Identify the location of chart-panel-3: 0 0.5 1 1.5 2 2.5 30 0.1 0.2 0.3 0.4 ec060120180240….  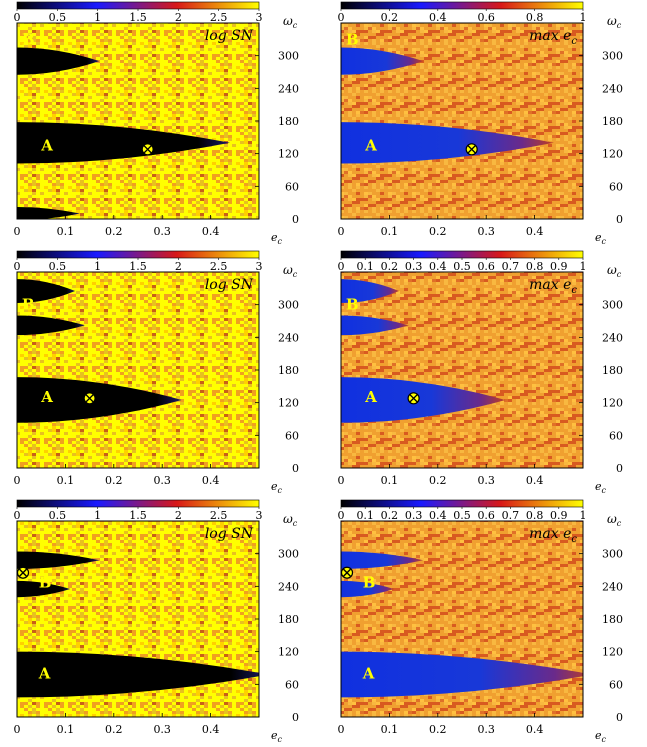
(156, 372).